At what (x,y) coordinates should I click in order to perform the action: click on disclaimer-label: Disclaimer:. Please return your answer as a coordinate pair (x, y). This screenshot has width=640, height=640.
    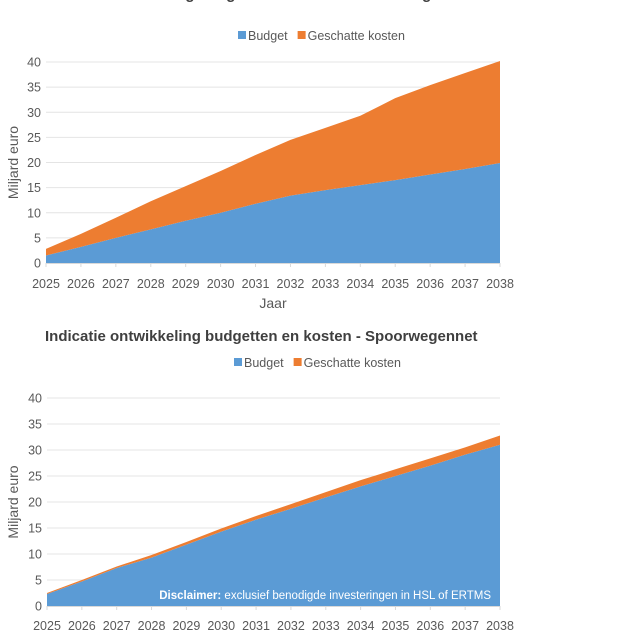
    Looking at the image, I should click on (190, 596).